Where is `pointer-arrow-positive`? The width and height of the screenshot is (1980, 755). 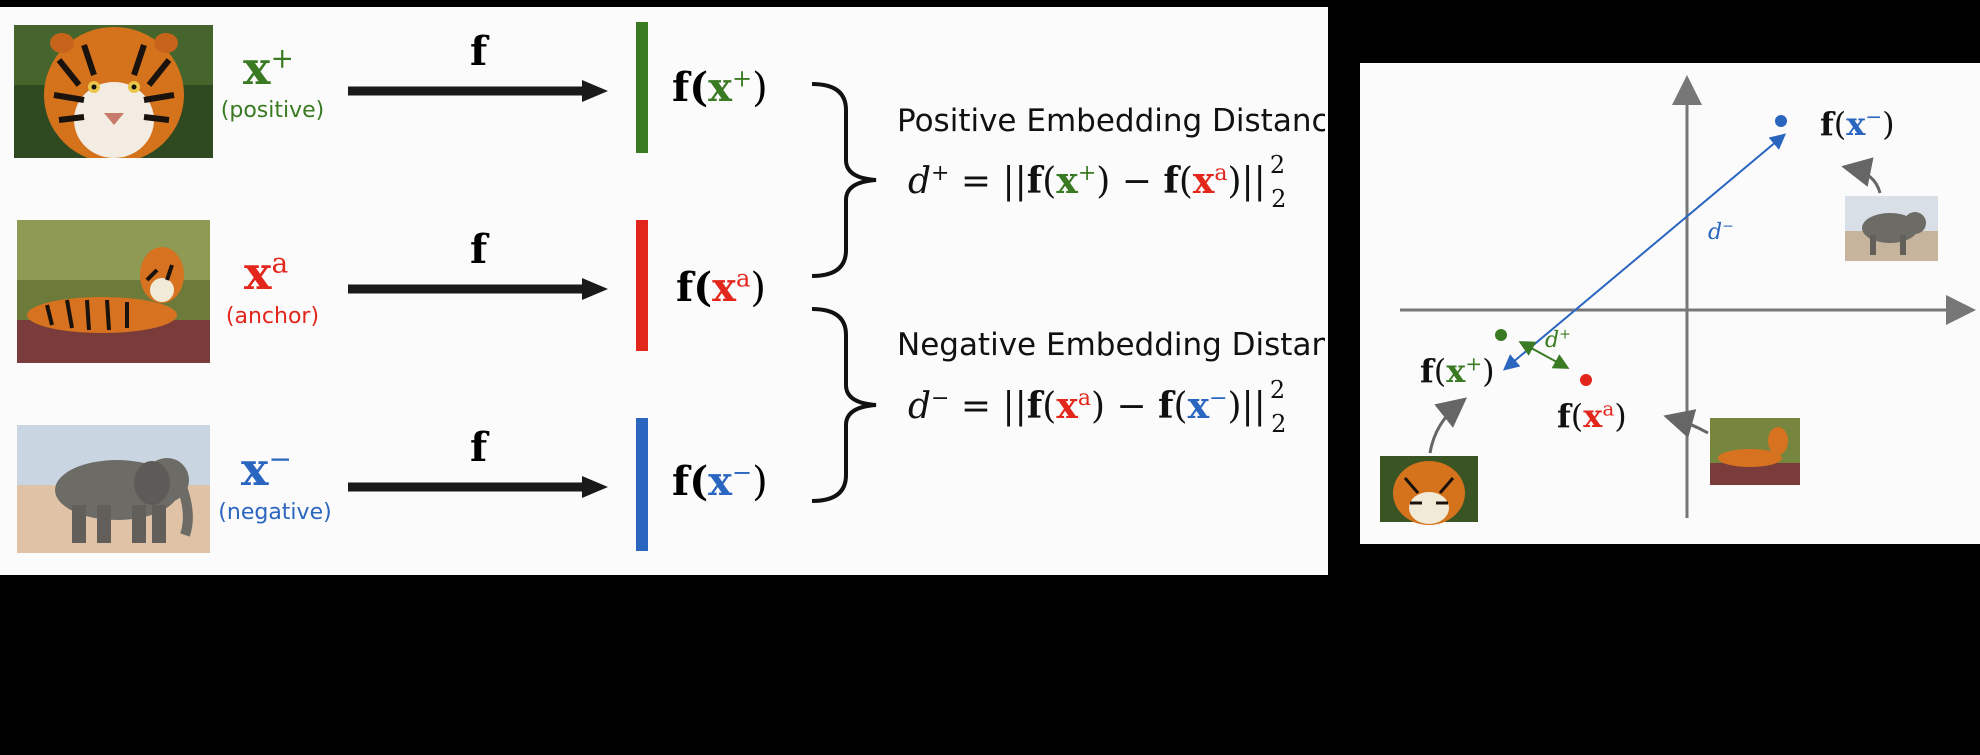
pointer-arrow-positive is located at coordinates (1448, 425).